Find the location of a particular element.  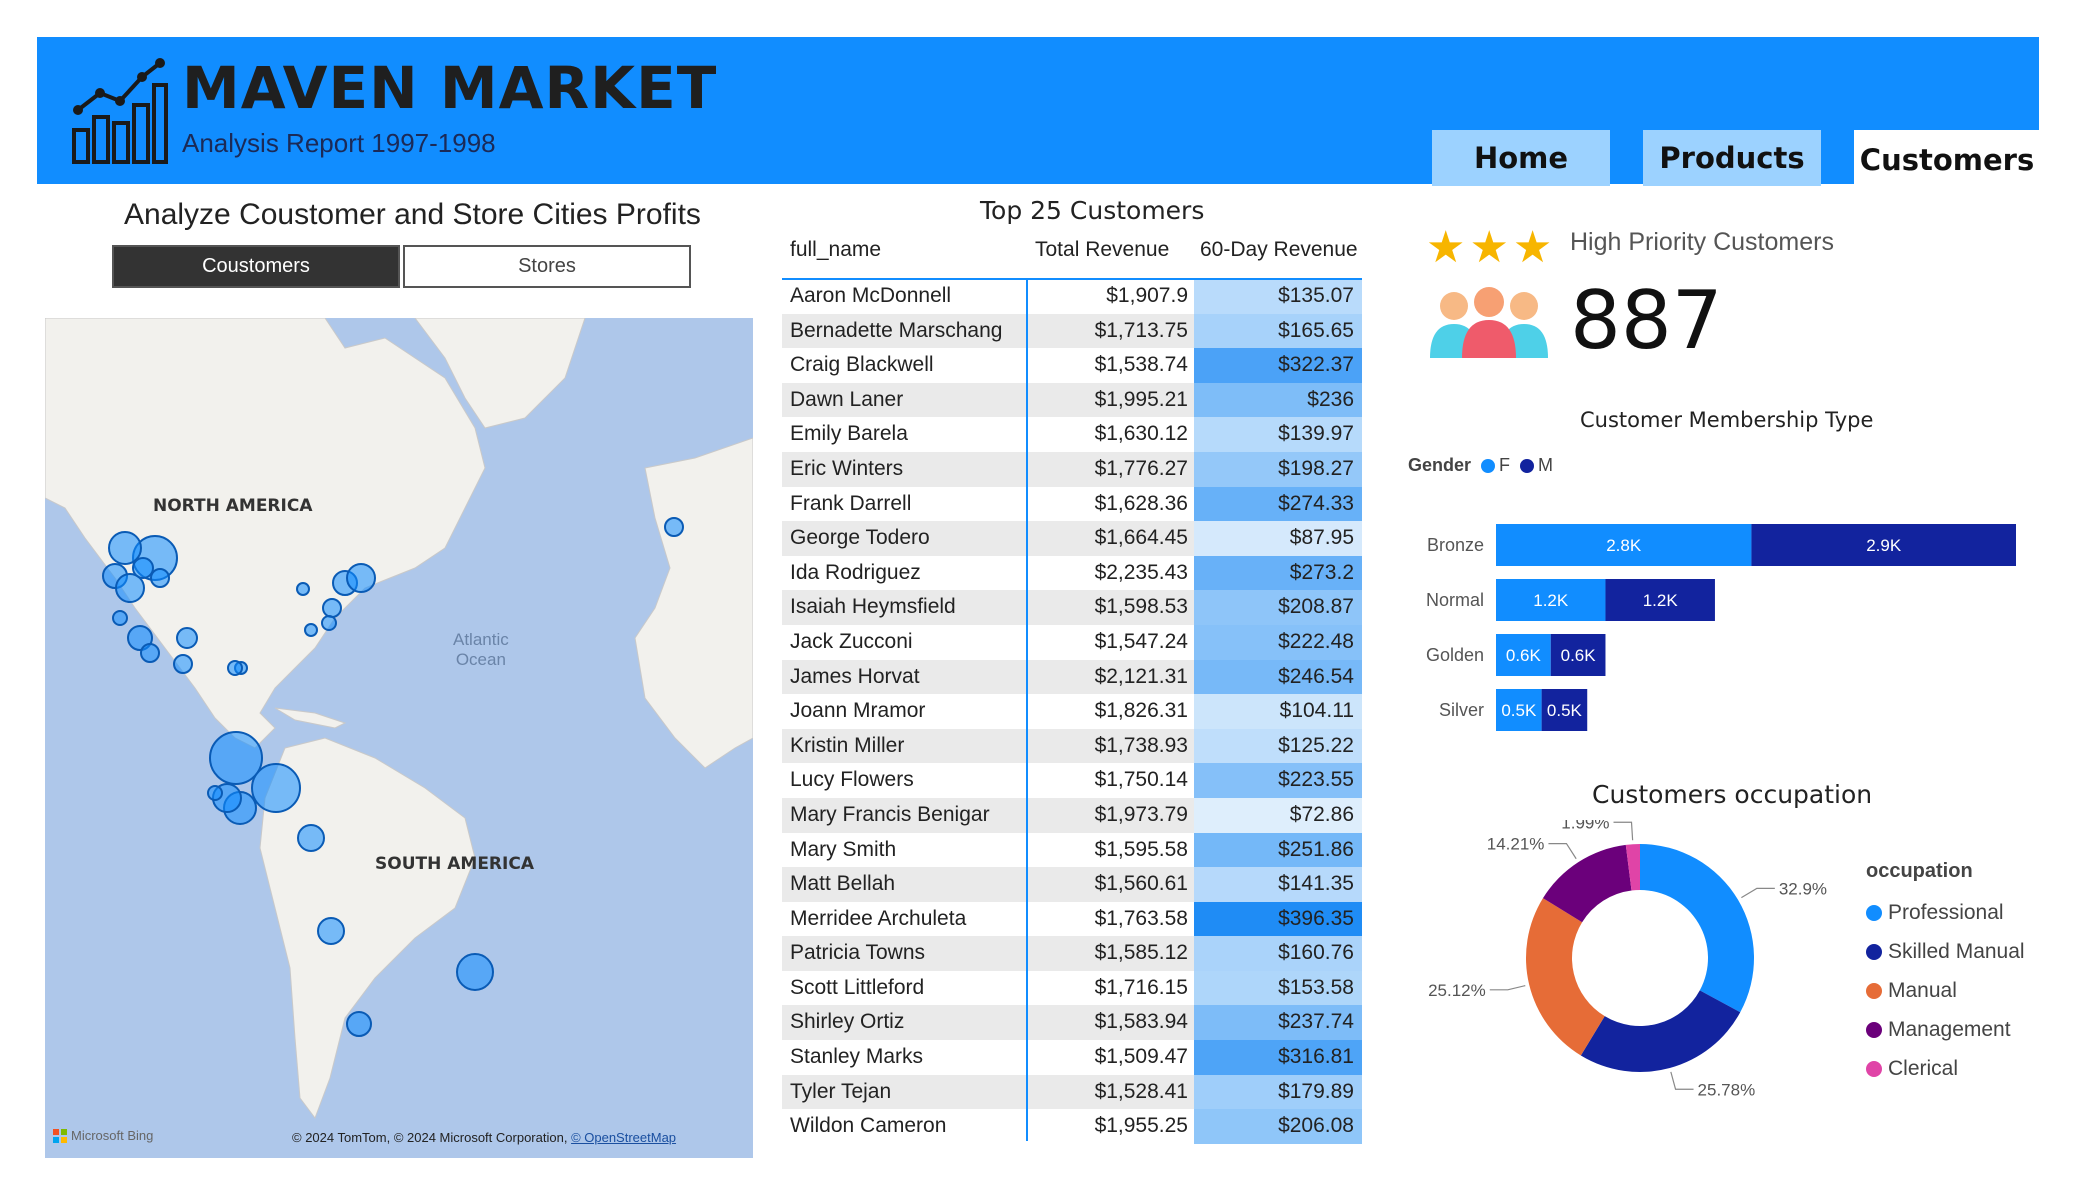

day60-revenue-cell: $87.95 is located at coordinates (1278, 538).